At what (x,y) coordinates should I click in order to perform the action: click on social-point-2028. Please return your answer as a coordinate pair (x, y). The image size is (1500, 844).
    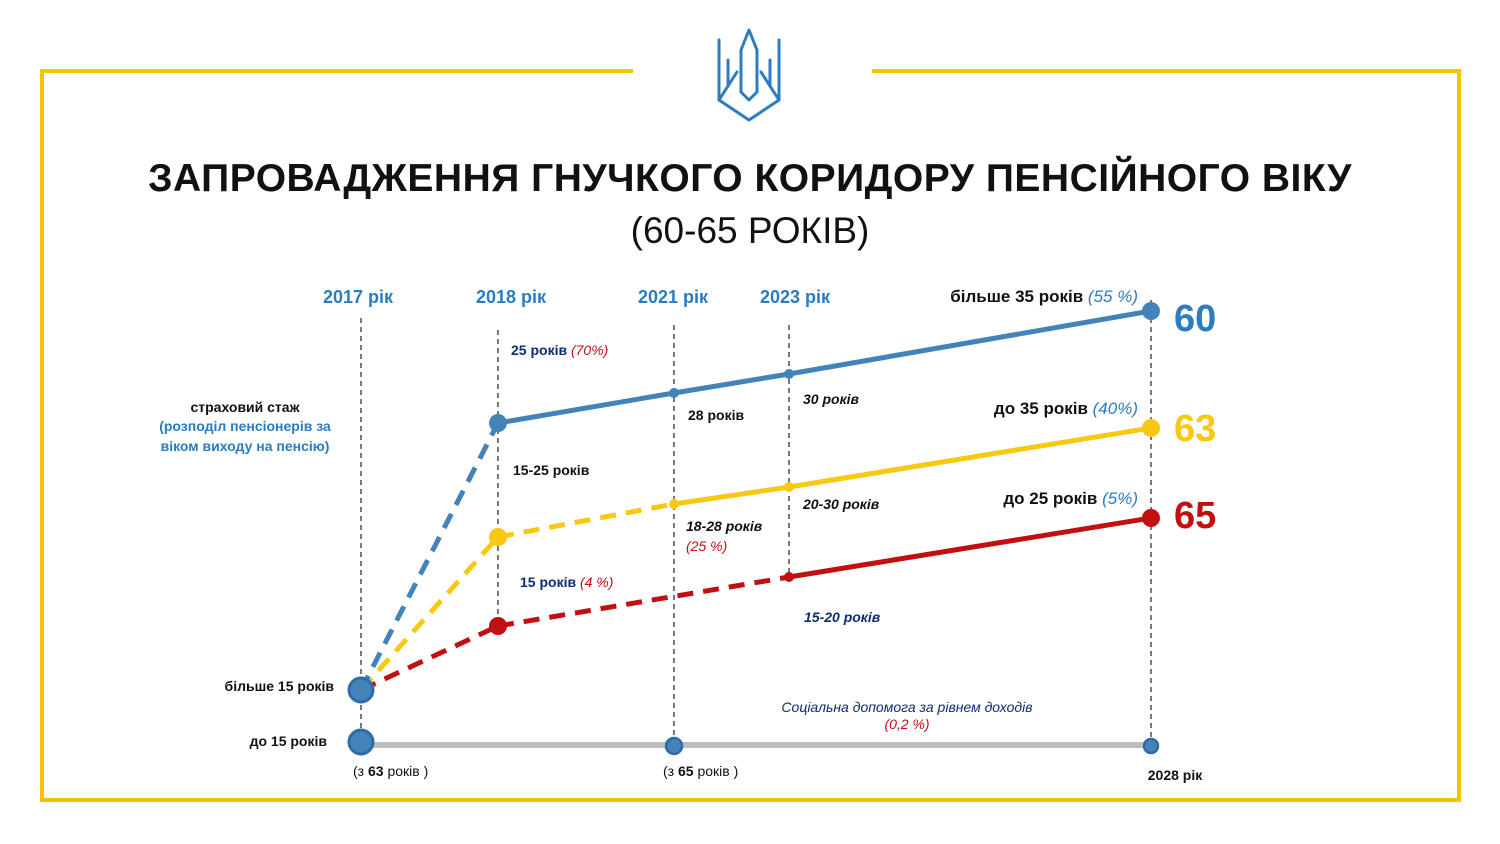
    Looking at the image, I should click on (1151, 746).